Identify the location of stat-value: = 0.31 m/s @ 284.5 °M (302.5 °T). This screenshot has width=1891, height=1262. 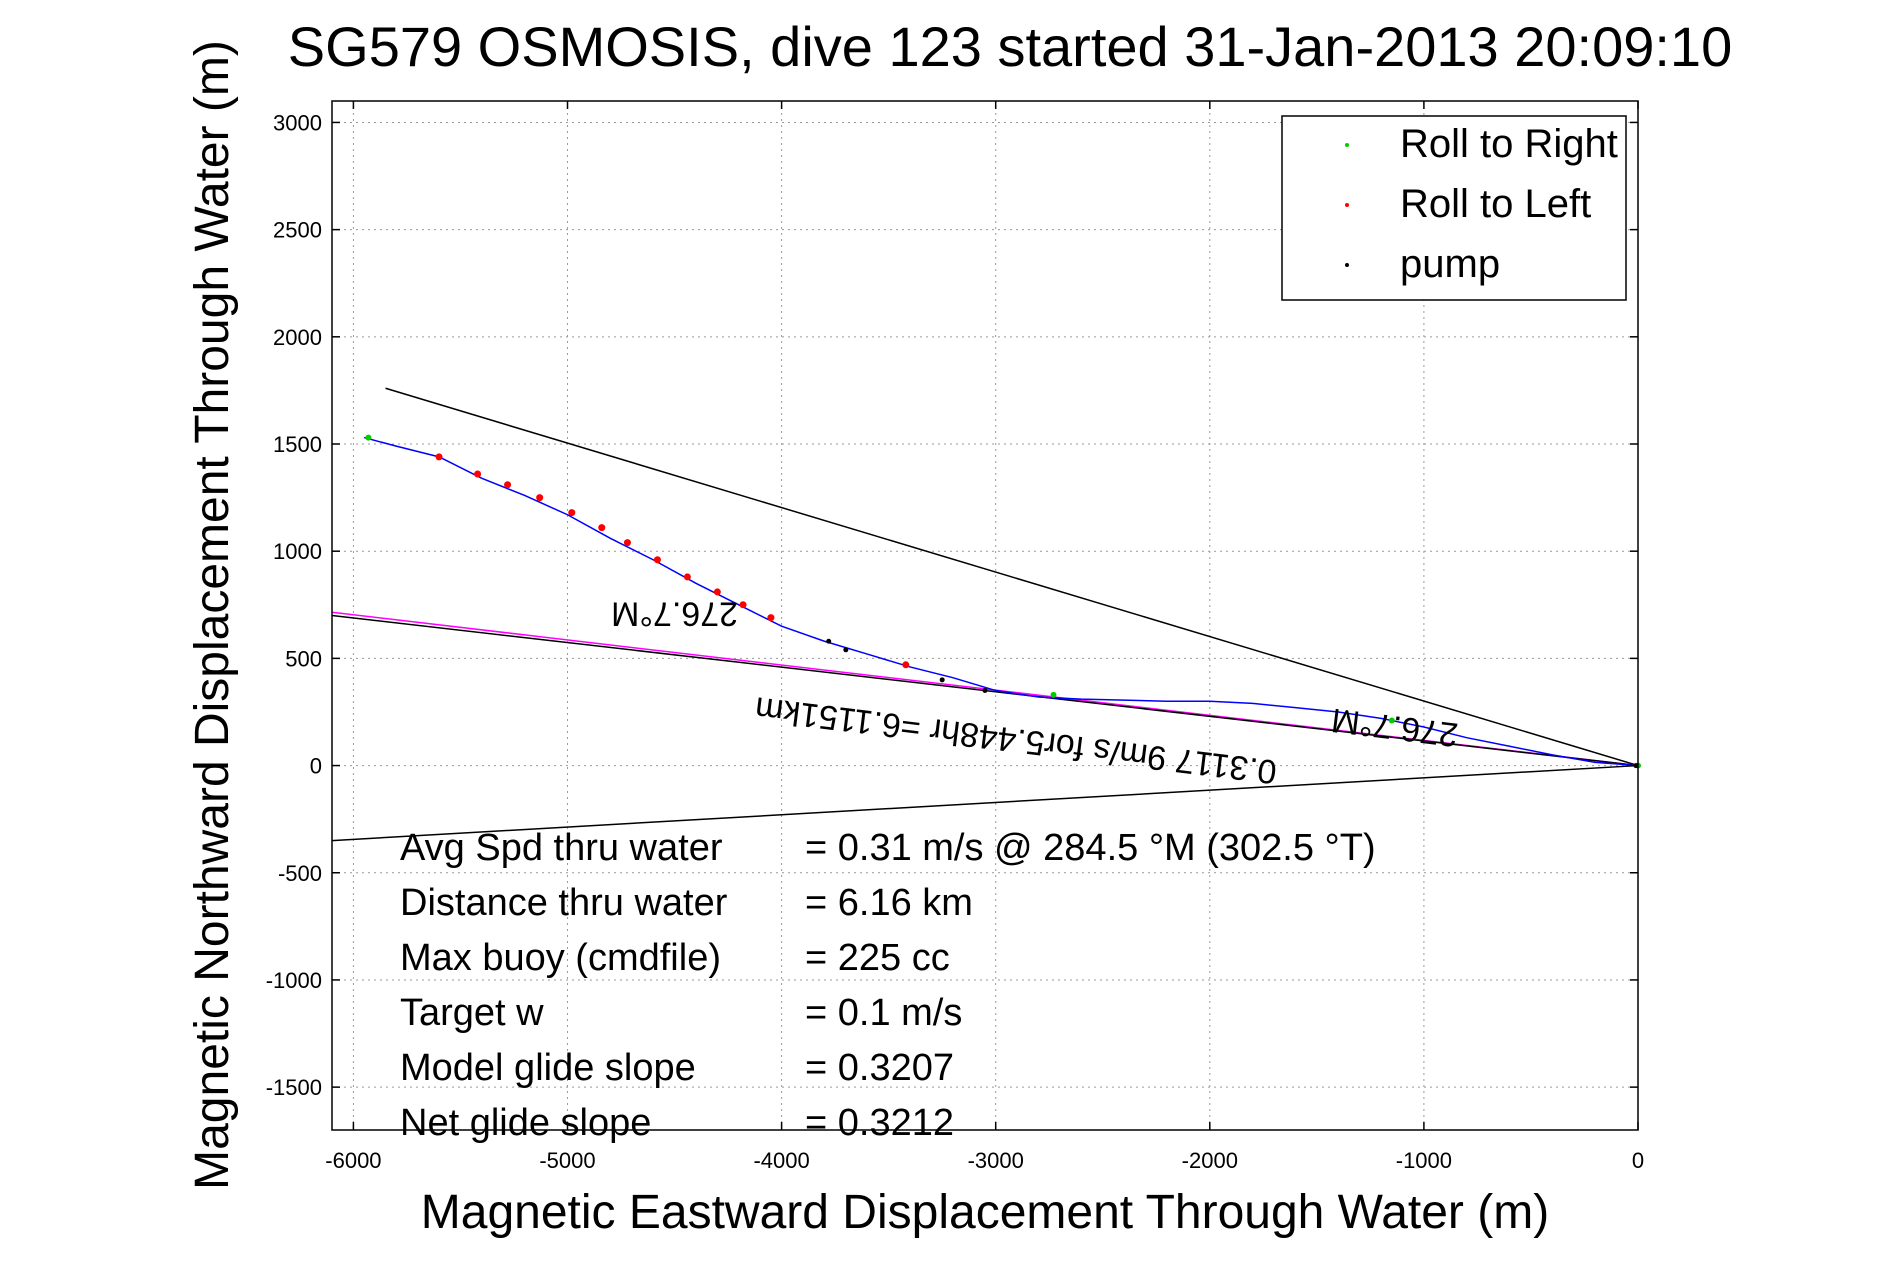
(1090, 848).